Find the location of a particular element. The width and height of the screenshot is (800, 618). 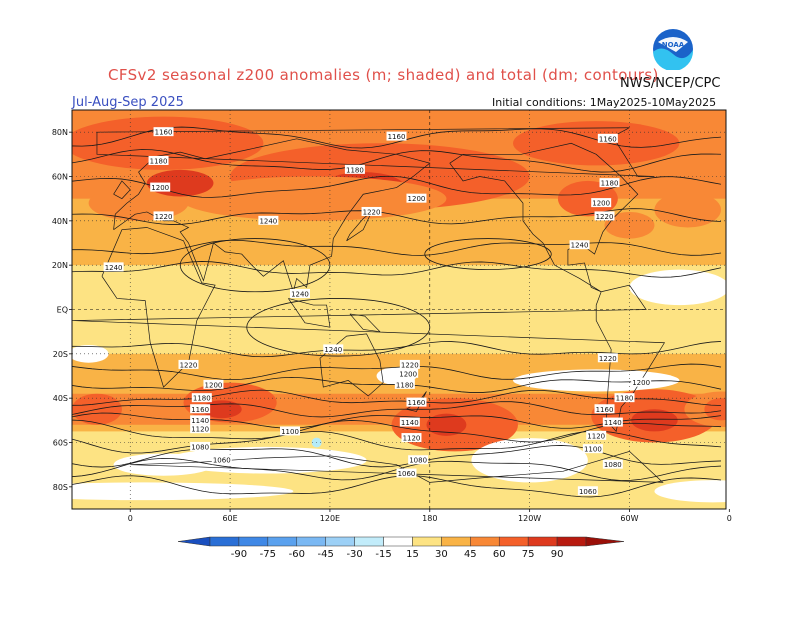

colorbar-label: -90 is located at coordinates (239, 554).